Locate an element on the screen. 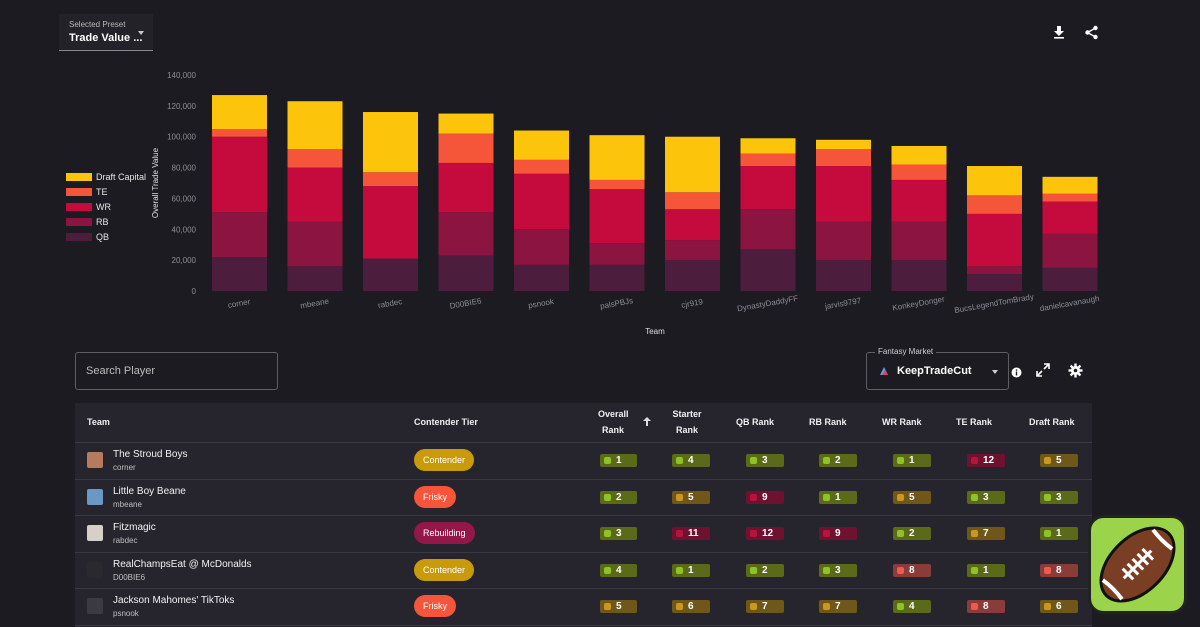  info-icon is located at coordinates (1016, 374).